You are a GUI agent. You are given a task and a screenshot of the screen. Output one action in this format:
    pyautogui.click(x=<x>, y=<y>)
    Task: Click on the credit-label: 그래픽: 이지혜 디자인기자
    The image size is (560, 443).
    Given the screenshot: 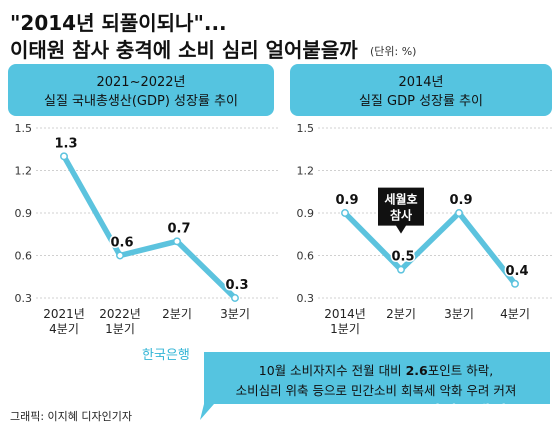 What is the action you would take?
    pyautogui.click(x=71, y=416)
    